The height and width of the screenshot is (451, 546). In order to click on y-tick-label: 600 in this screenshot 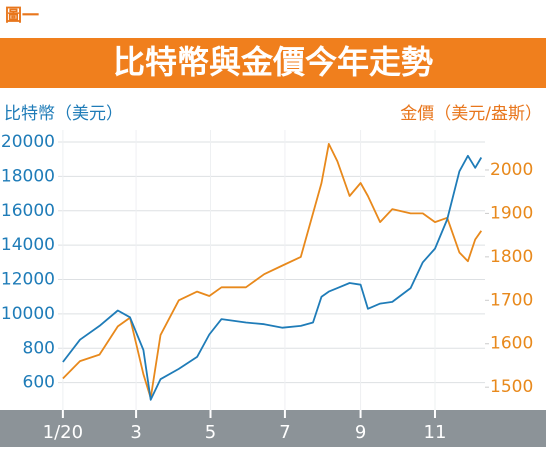, I will do `click(39, 383)`.